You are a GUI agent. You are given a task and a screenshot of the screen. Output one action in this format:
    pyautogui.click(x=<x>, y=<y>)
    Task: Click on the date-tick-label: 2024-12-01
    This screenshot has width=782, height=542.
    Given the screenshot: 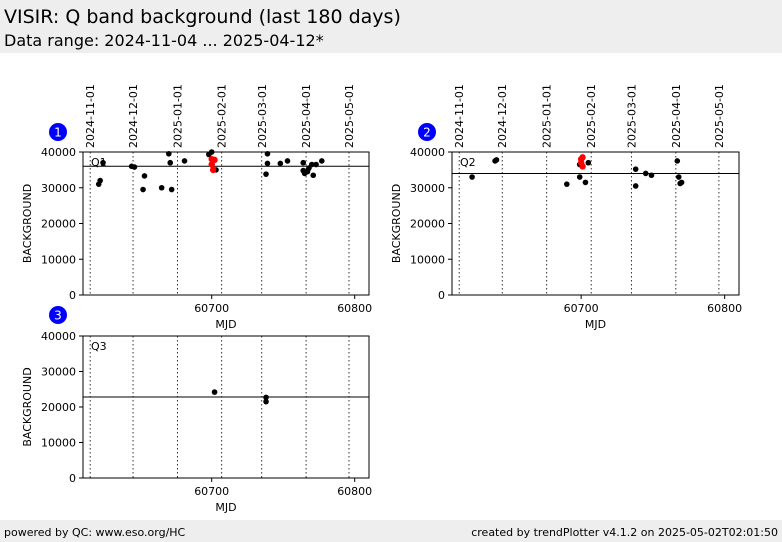 What is the action you would take?
    pyautogui.click(x=502, y=116)
    